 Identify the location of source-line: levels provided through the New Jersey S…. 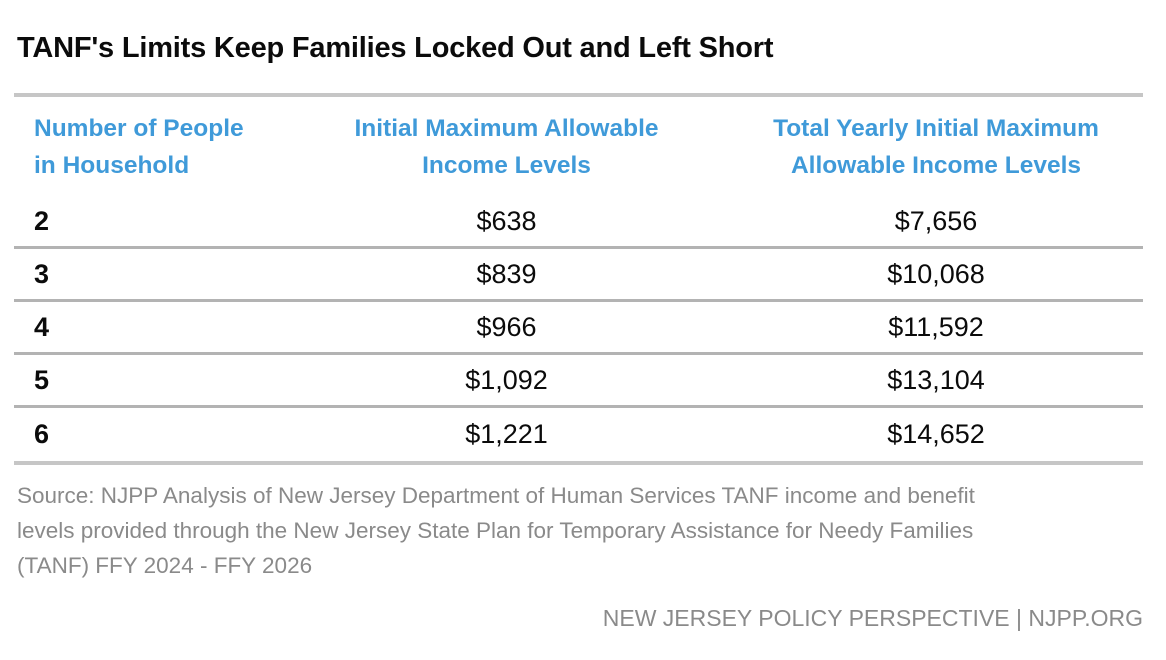
(495, 530).